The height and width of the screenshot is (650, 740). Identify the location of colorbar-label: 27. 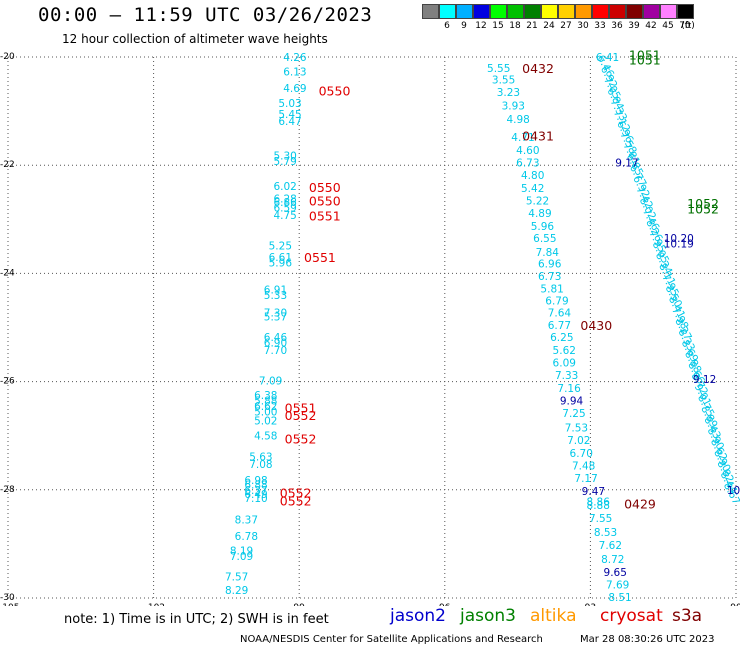
(566, 26).